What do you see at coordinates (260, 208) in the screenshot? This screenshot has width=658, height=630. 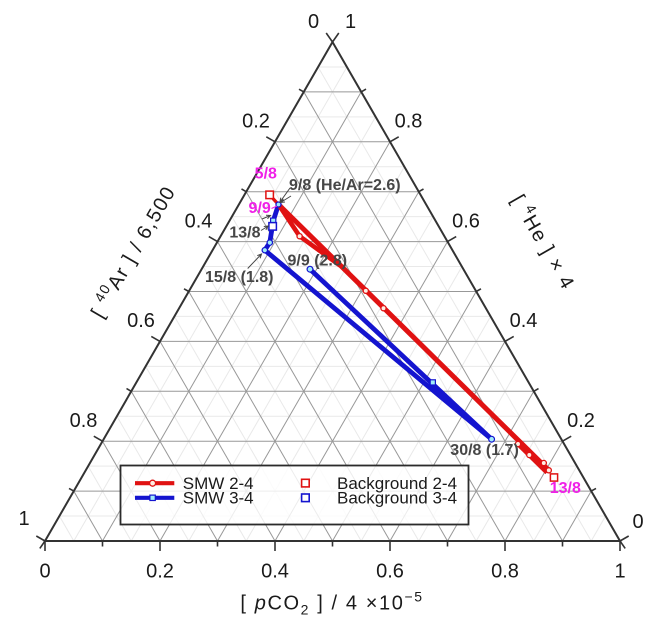 I see `svg-text: 9/9` at bounding box center [260, 208].